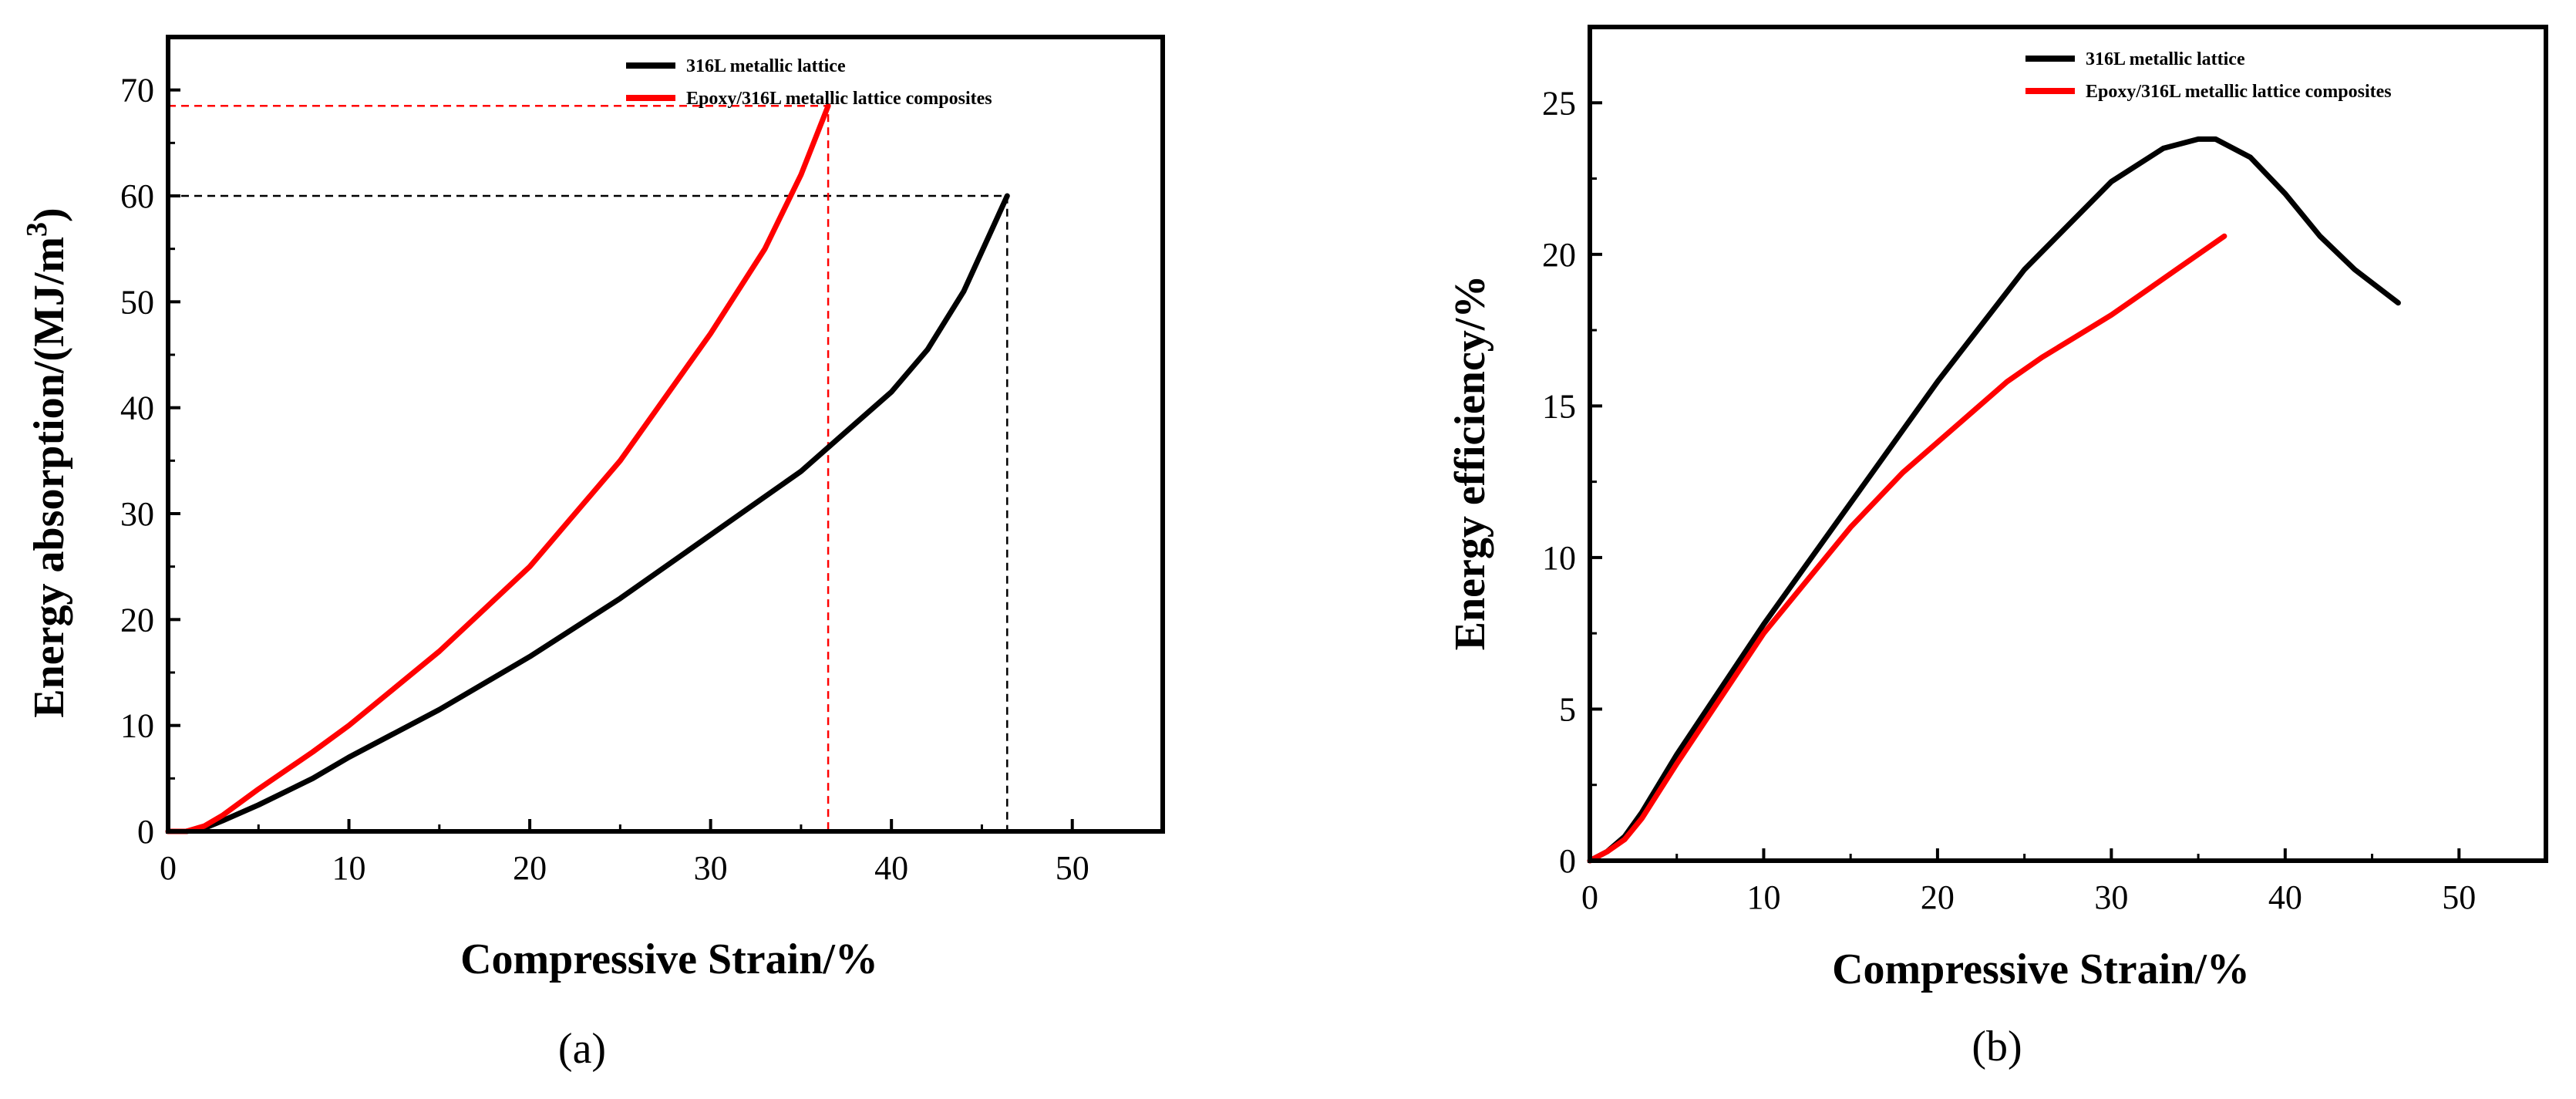  What do you see at coordinates (1567, 709) in the screenshot?
I see `panel-b-y-tick-label: 5` at bounding box center [1567, 709].